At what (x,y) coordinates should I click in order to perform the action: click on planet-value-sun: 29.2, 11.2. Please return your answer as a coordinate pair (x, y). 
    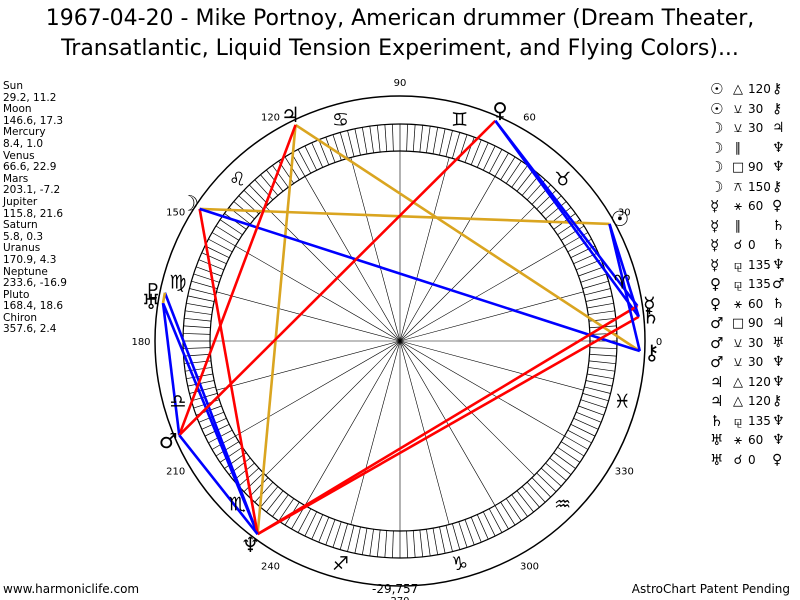
    Looking at the image, I should click on (30, 97).